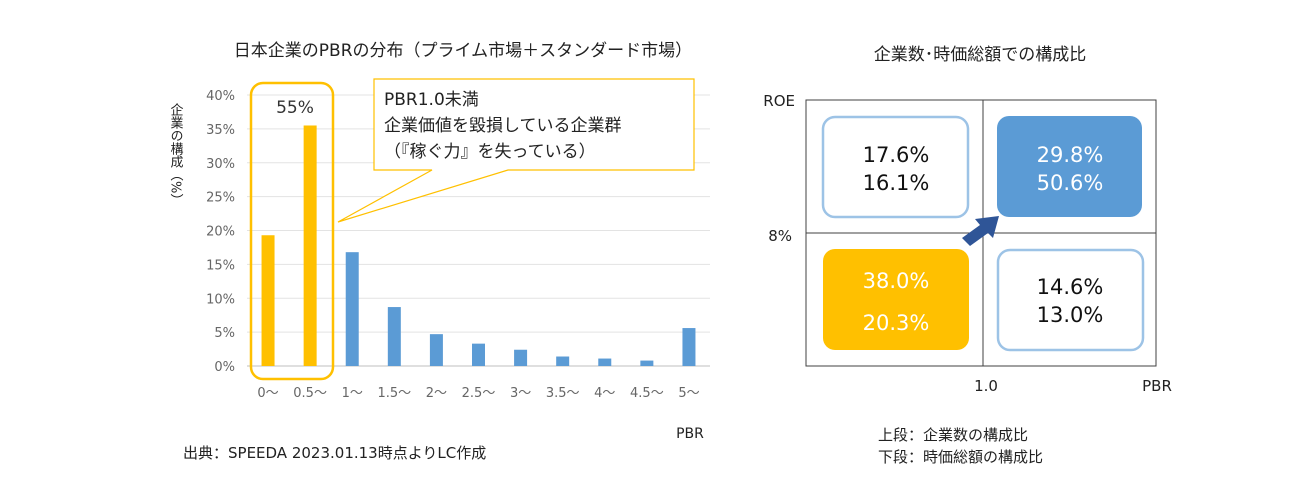  I want to click on callout-box, so click(516, 150).